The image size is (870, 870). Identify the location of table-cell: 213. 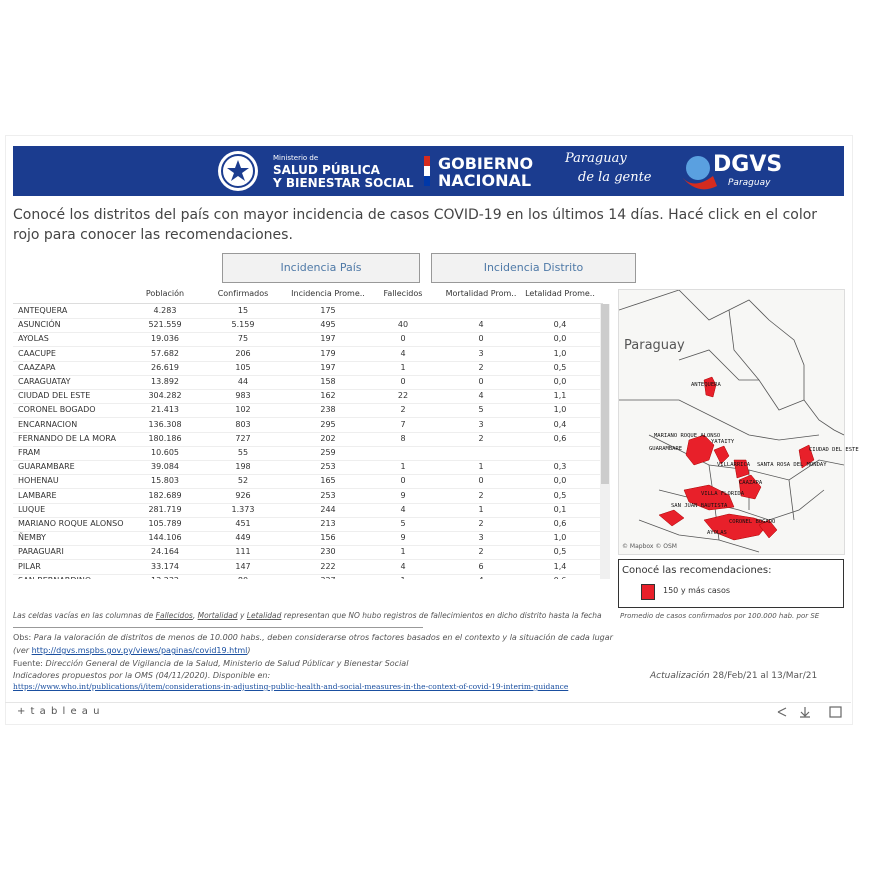
(328, 523).